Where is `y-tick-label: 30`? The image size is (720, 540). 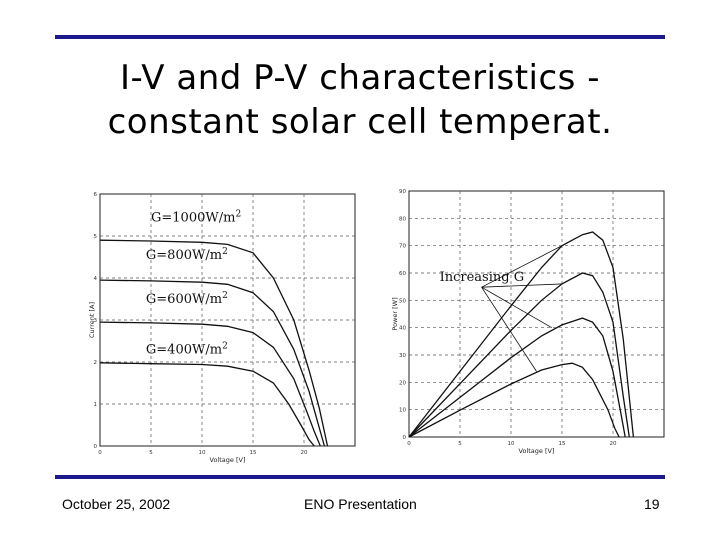
y-tick-label: 30 is located at coordinates (402, 356).